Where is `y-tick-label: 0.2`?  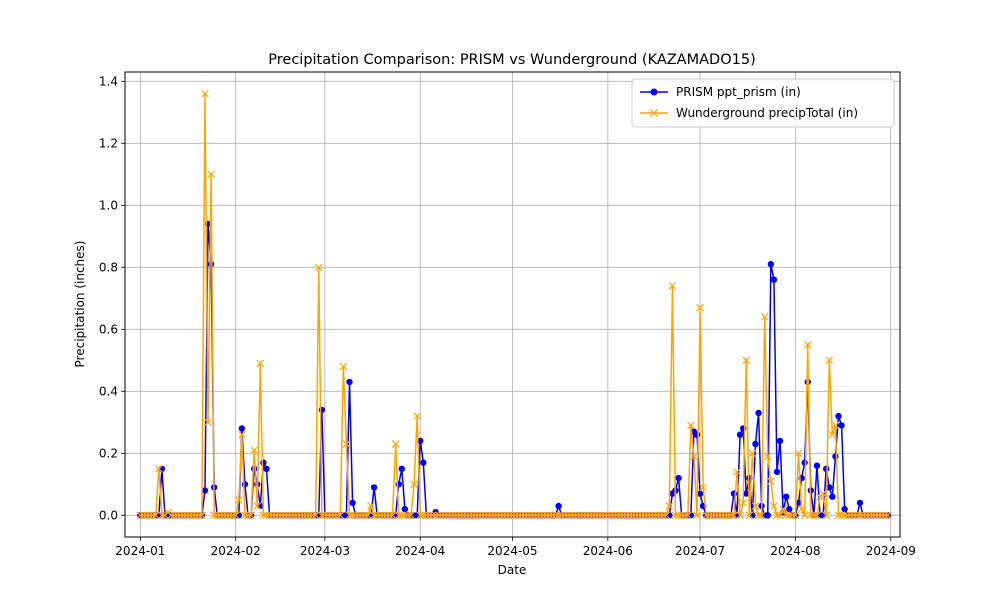 y-tick-label: 0.2 is located at coordinates (108, 453).